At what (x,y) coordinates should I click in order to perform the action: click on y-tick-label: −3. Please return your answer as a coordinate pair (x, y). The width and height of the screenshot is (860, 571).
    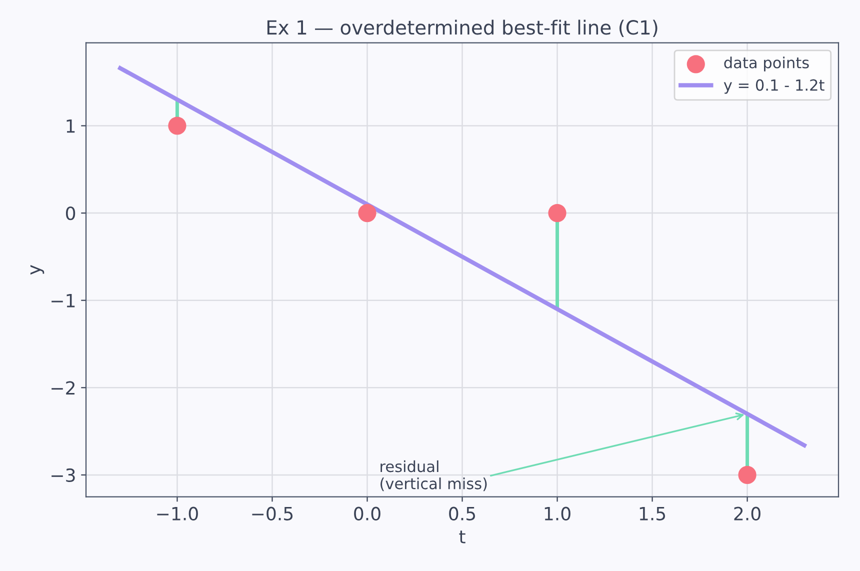
    Looking at the image, I should click on (63, 475).